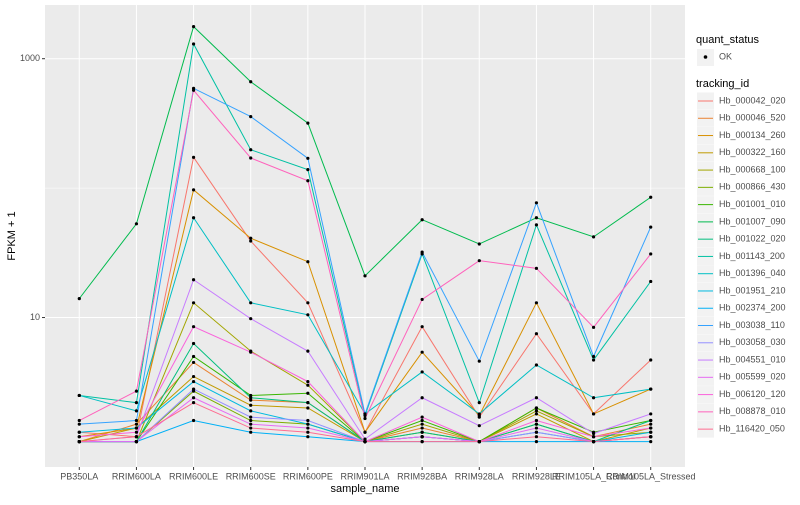 This screenshot has height=505, width=800. What do you see at coordinates (752, 429) in the screenshot?
I see `legend-label: Hb_116420_050` at bounding box center [752, 429].